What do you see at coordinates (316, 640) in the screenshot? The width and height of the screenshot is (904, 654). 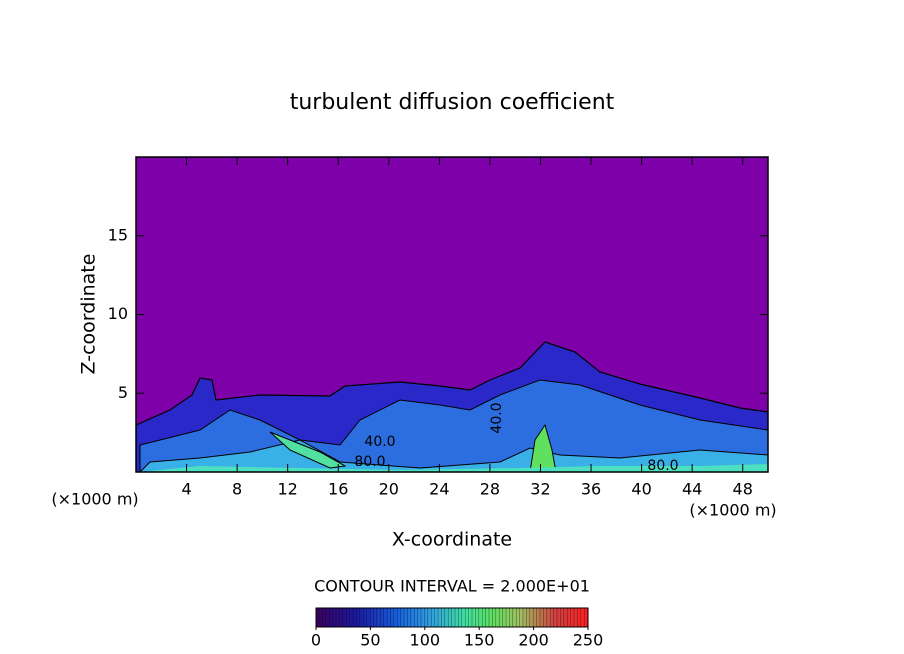 I see `colorbar-tick-label: 0` at bounding box center [316, 640].